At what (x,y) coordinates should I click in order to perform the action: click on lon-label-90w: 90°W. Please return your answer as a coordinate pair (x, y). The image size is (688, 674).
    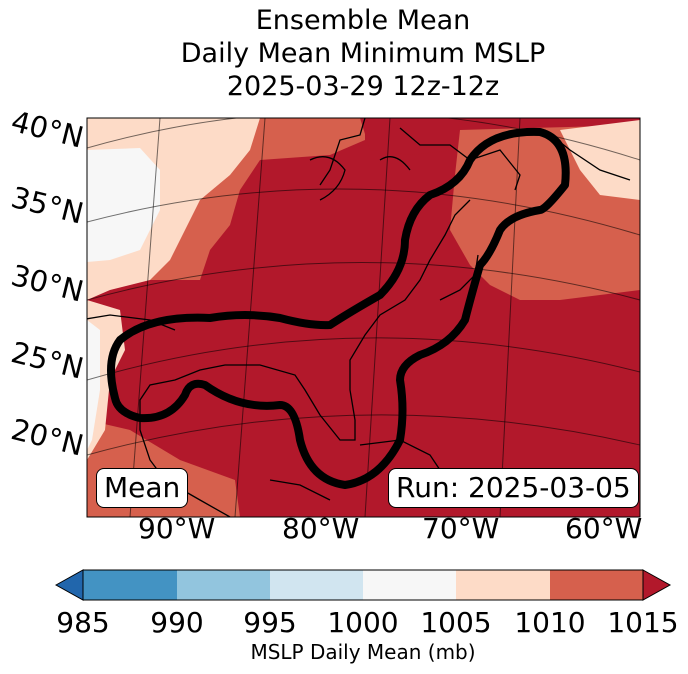
    Looking at the image, I should click on (177, 528).